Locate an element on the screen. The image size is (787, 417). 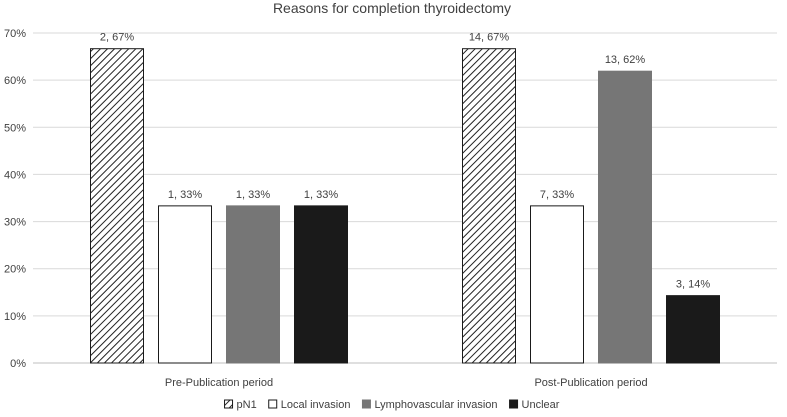
legend-label: Unclear is located at coordinates (541, 405).